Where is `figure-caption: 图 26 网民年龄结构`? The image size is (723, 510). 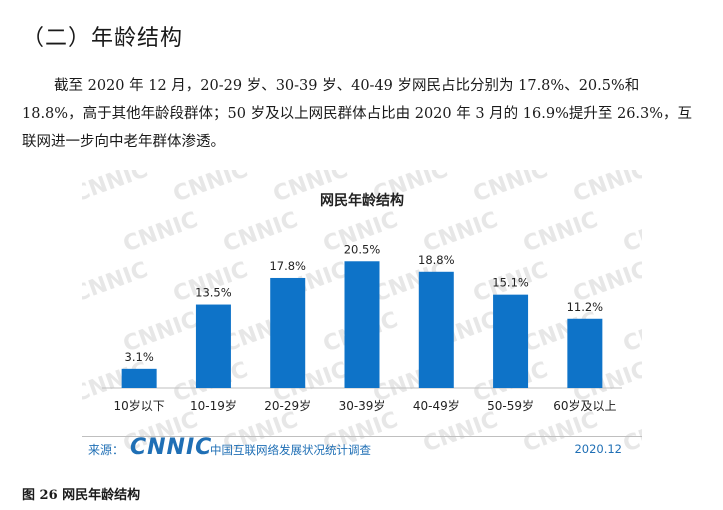
figure-caption: 图 26 网民年龄结构 is located at coordinates (81, 495).